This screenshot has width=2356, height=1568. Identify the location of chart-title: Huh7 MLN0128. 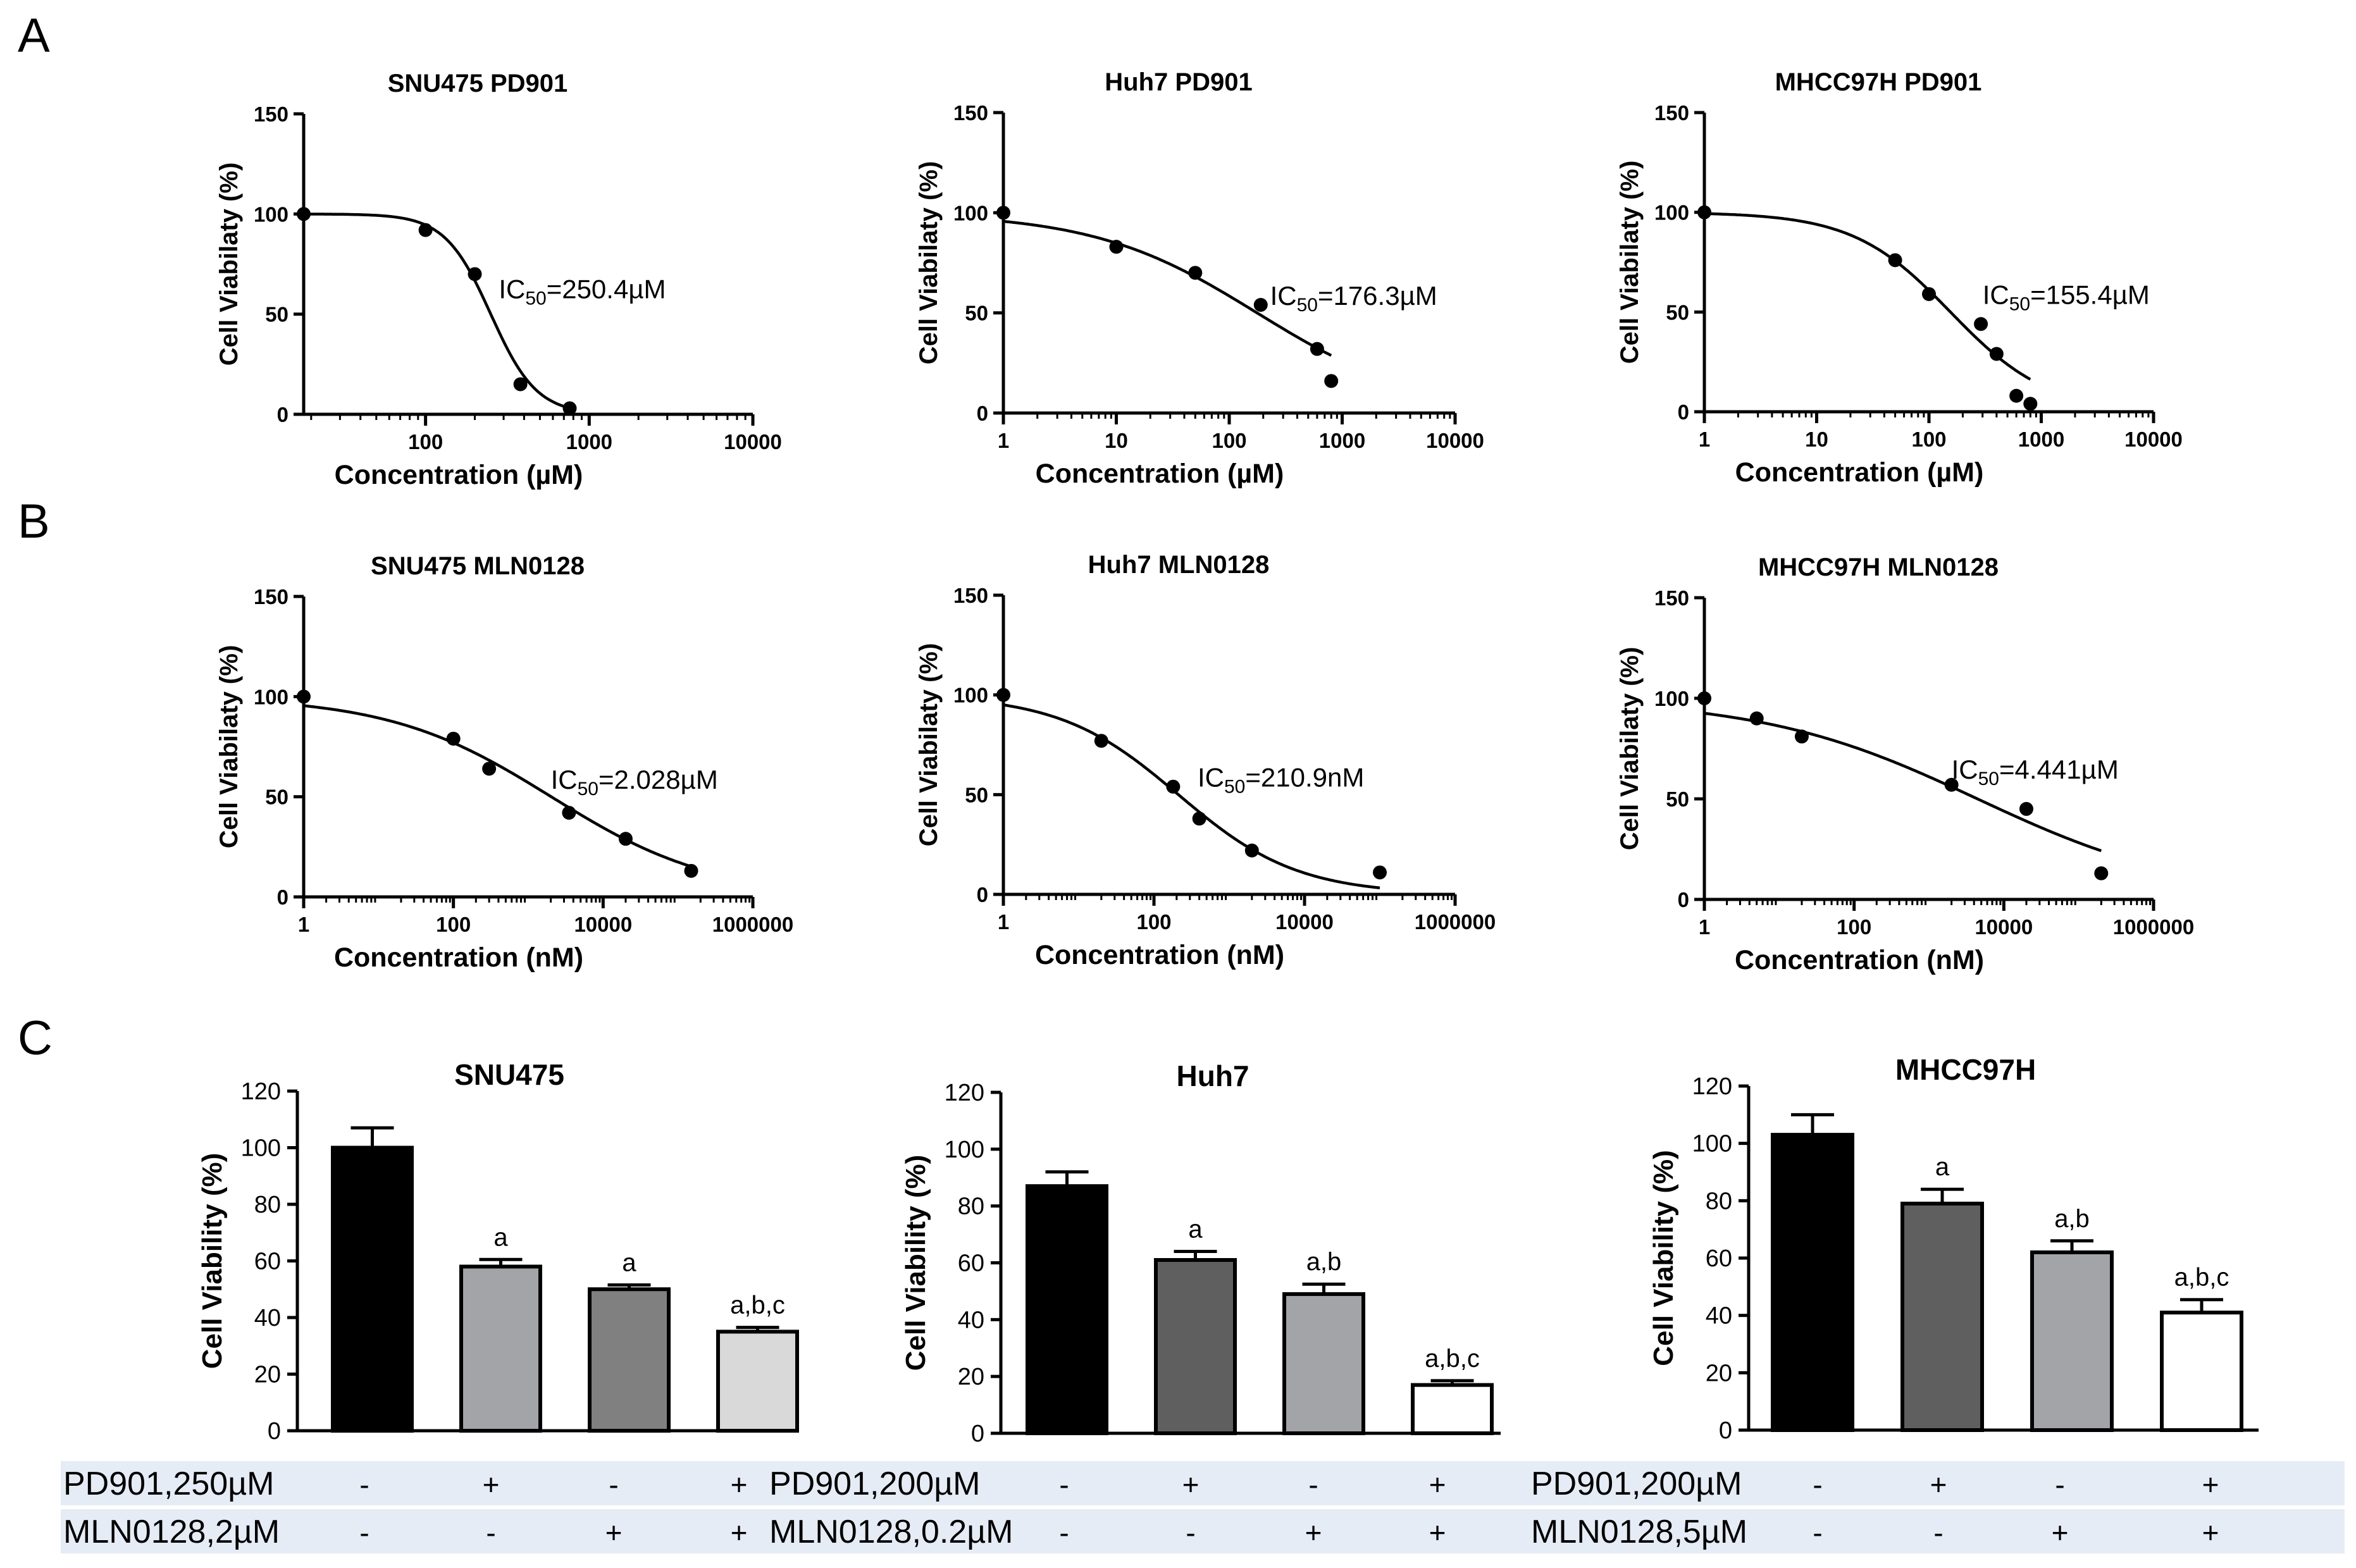
(1179, 565).